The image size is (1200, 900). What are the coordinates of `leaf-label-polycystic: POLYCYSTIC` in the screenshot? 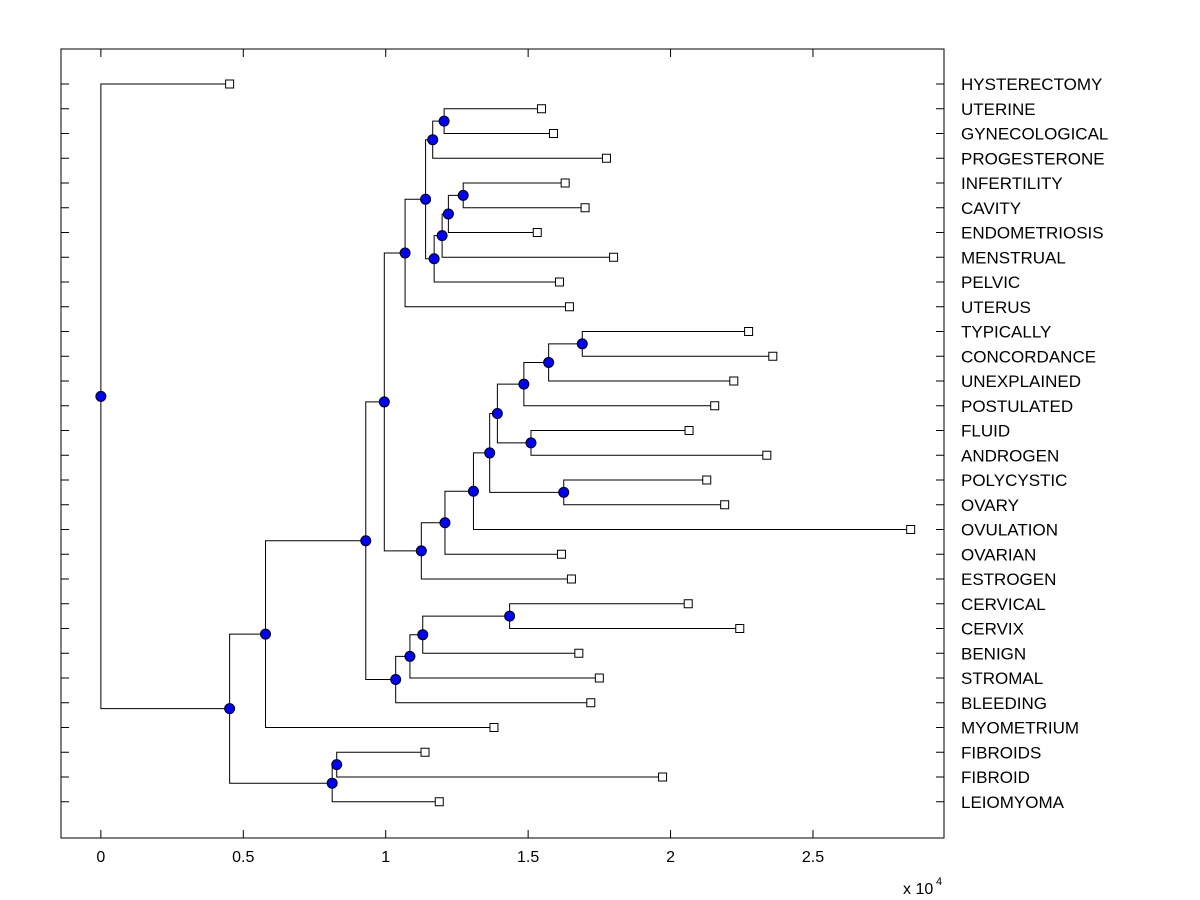 It's located at (1014, 480).